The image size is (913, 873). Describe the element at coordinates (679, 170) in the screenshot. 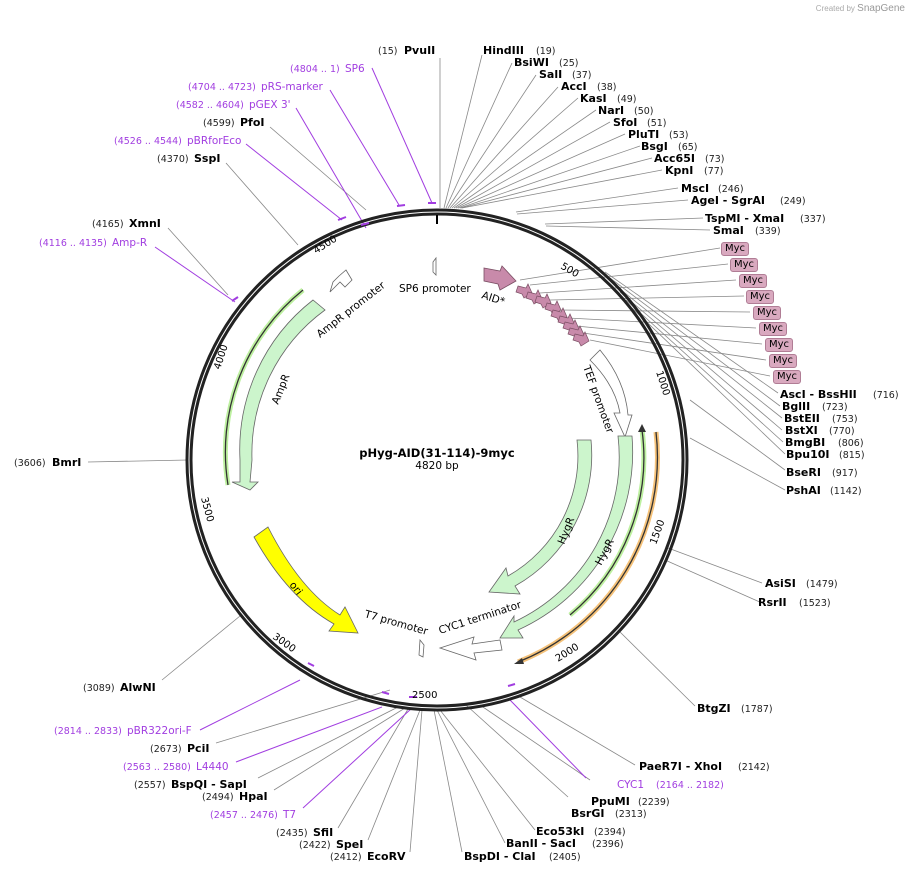

I see `svg-text: KpnI` at that location.